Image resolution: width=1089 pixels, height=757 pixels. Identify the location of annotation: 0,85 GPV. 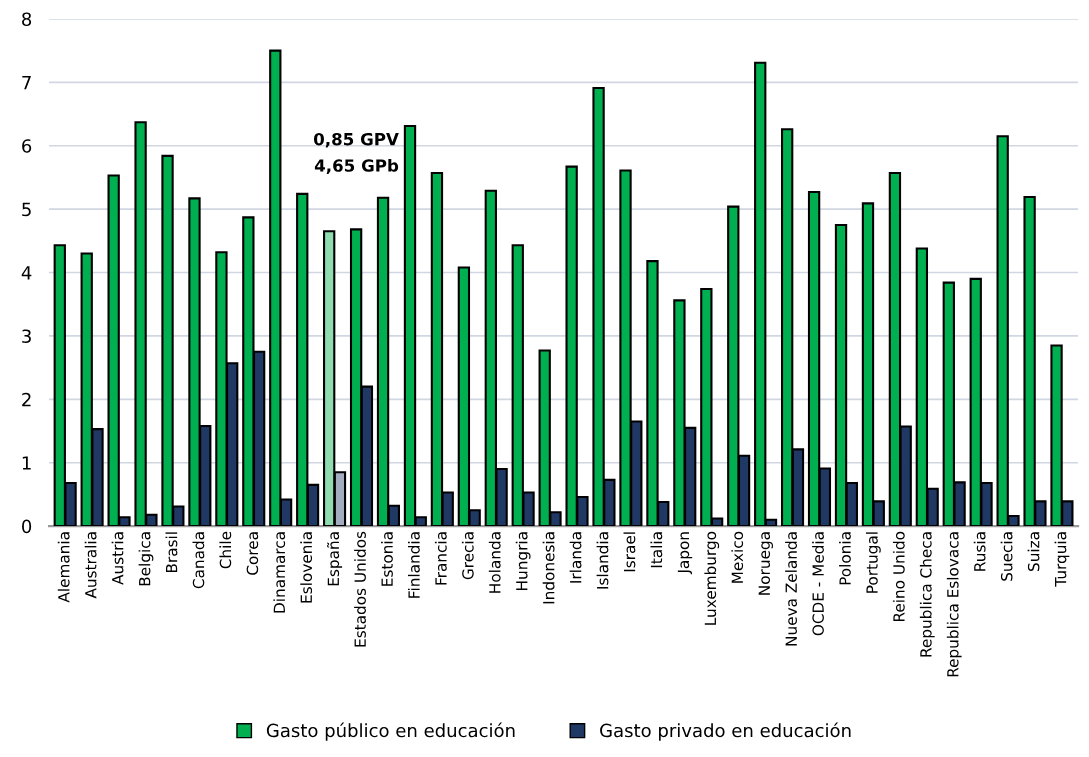
(356, 140).